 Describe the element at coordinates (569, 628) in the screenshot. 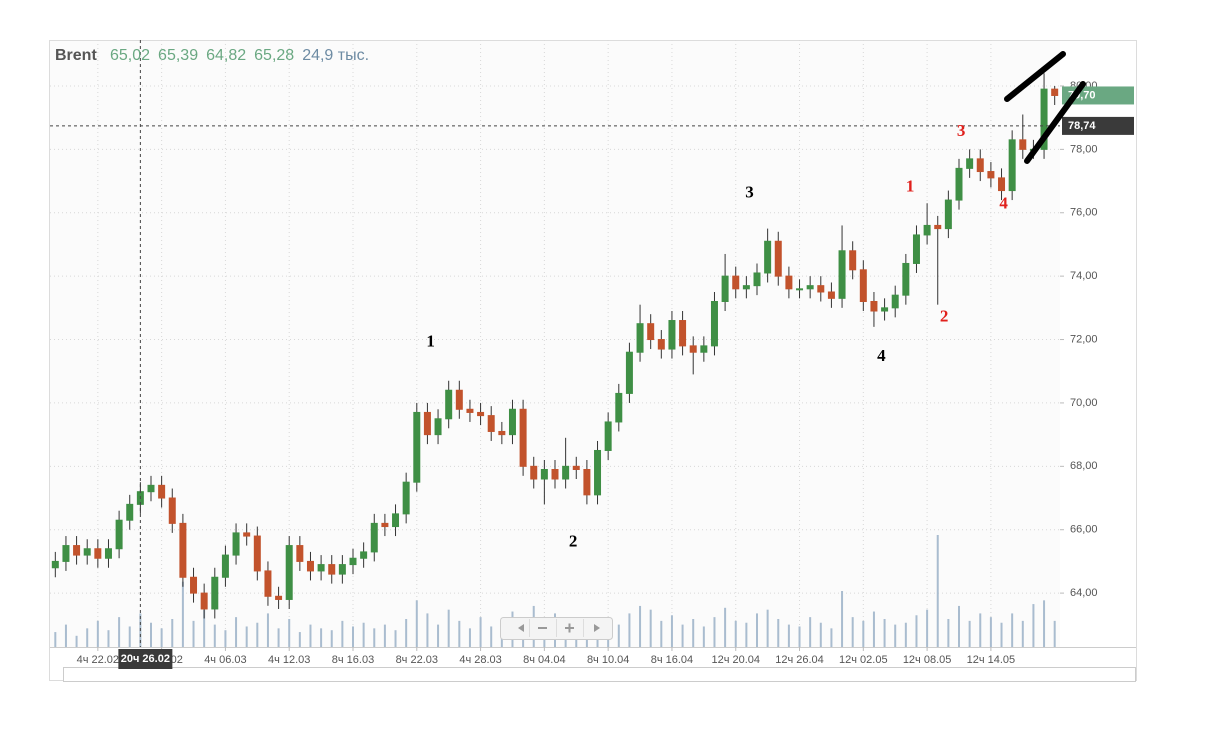

I see `zoom-in-button` at that location.